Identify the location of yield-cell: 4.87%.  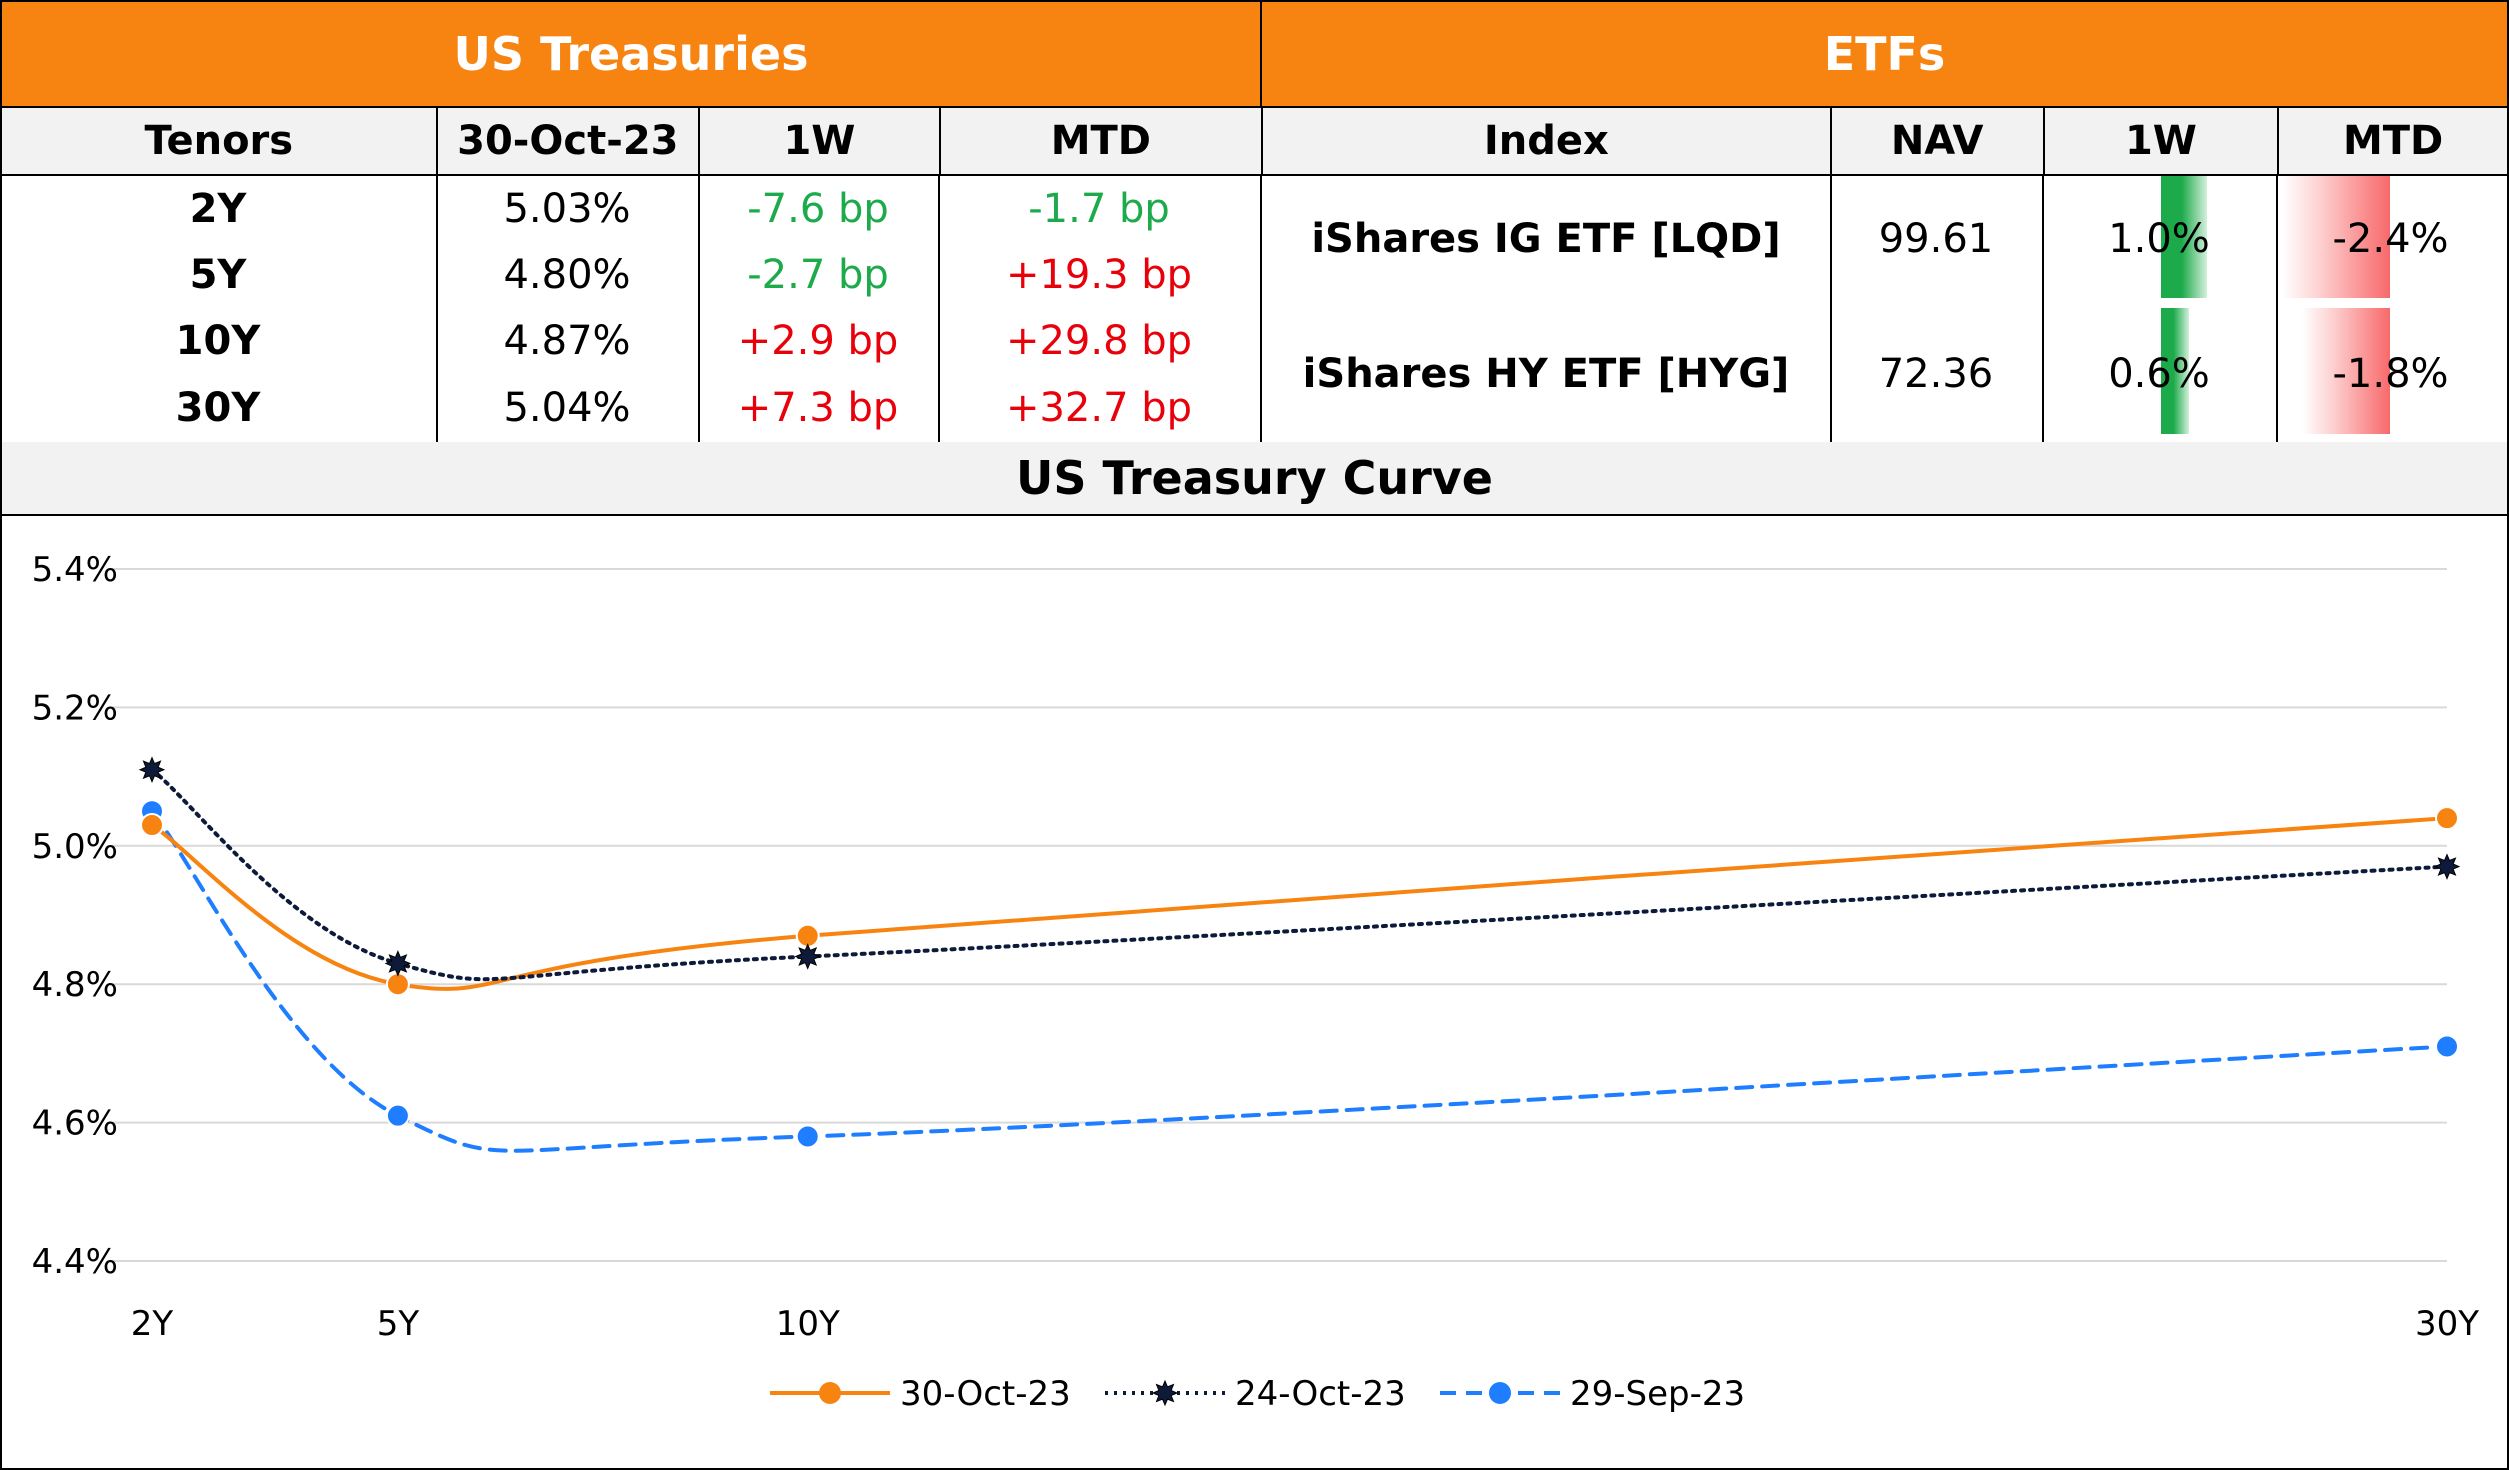
(567, 341).